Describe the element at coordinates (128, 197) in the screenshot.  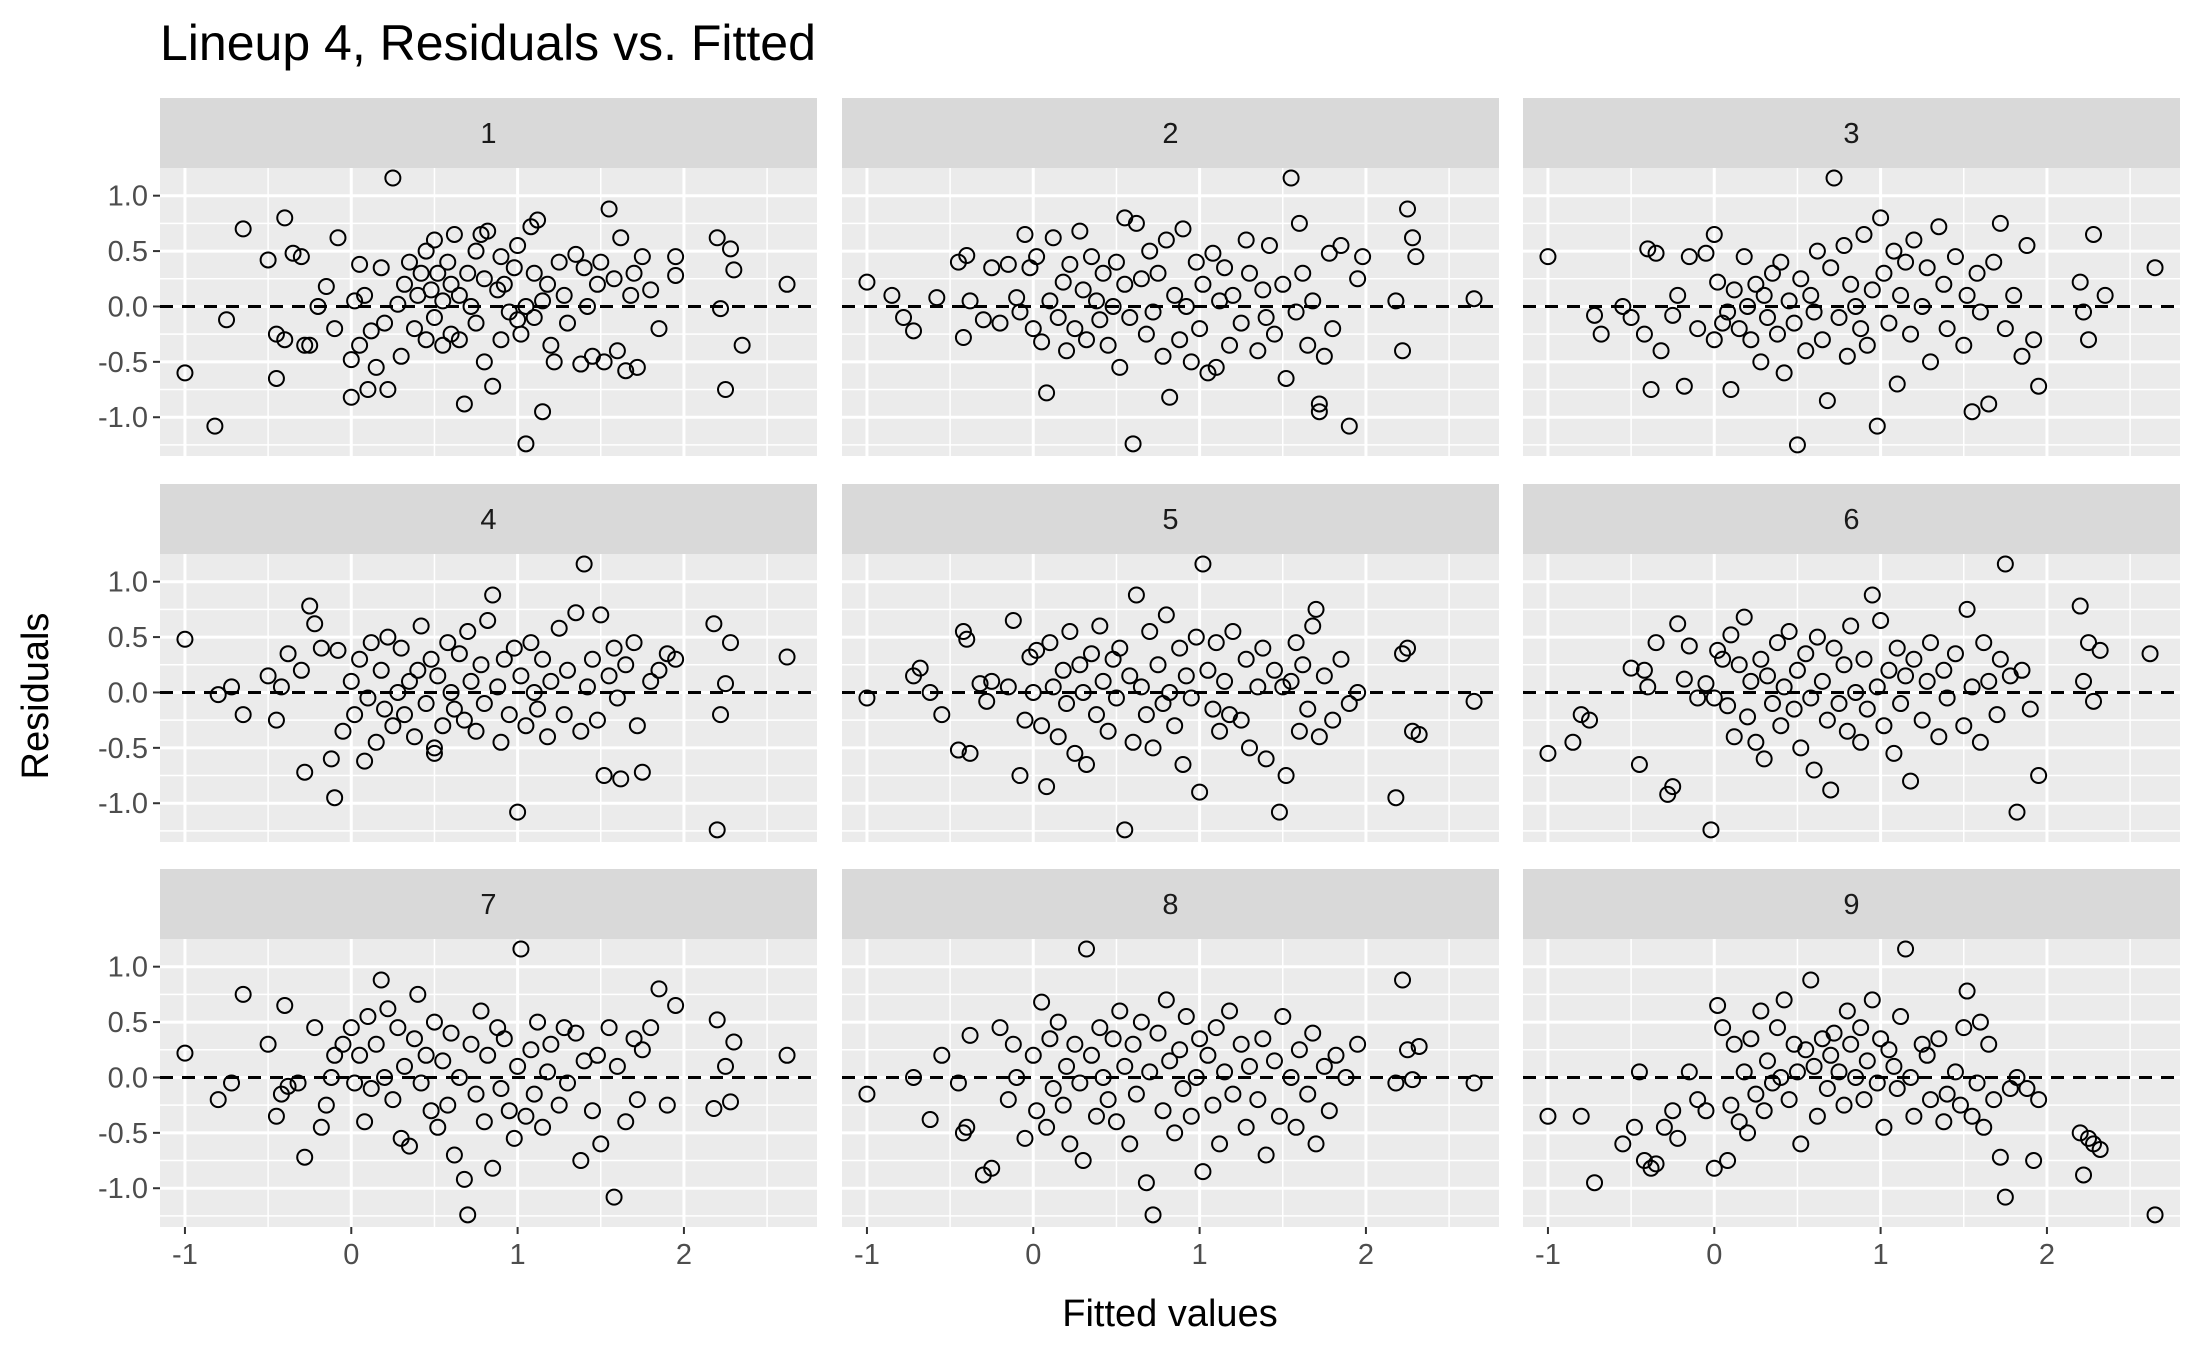
I see `y-tick-label: 1.0` at that location.